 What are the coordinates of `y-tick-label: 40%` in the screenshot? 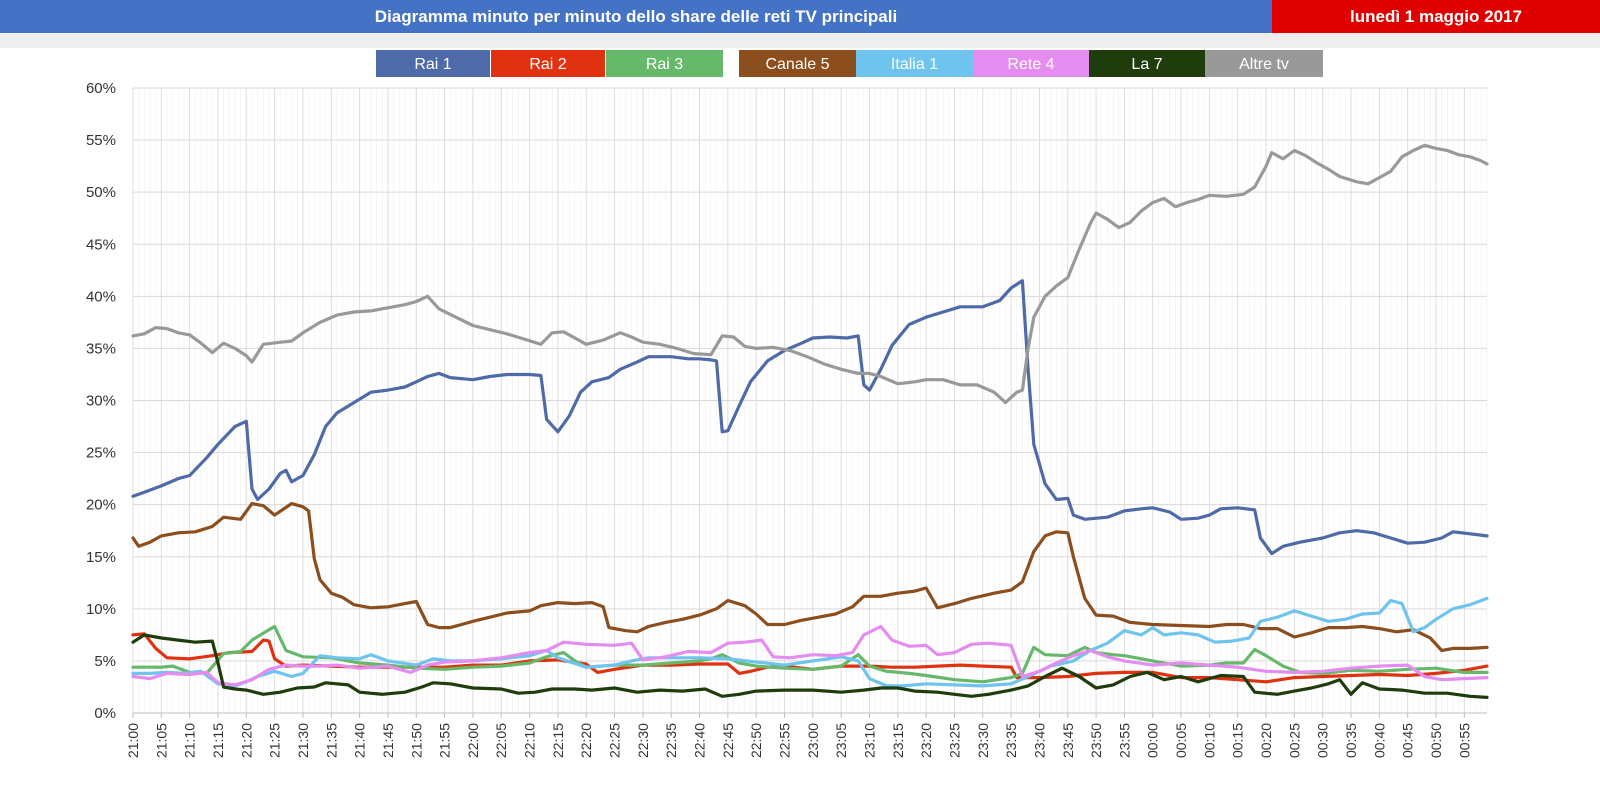 It's located at (101, 296).